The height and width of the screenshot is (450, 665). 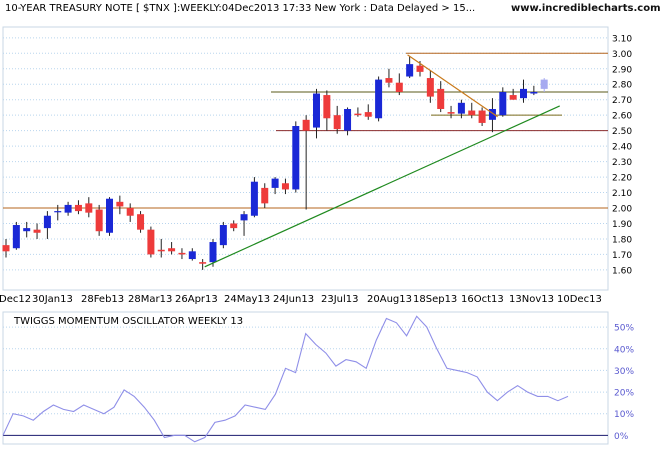 I want to click on watermark-site-label: www.incrediblecharts.com, so click(x=586, y=8).